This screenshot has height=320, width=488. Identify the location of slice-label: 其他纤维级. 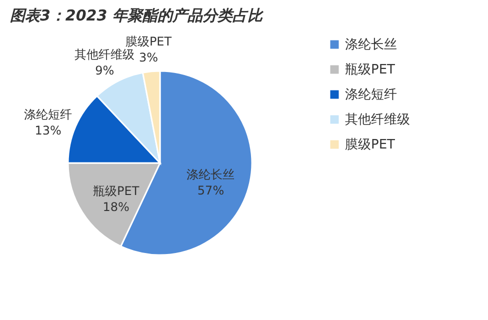
(104, 54).